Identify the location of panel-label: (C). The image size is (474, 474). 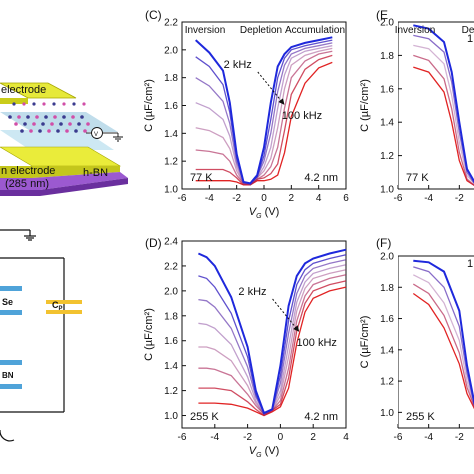
(153, 15).